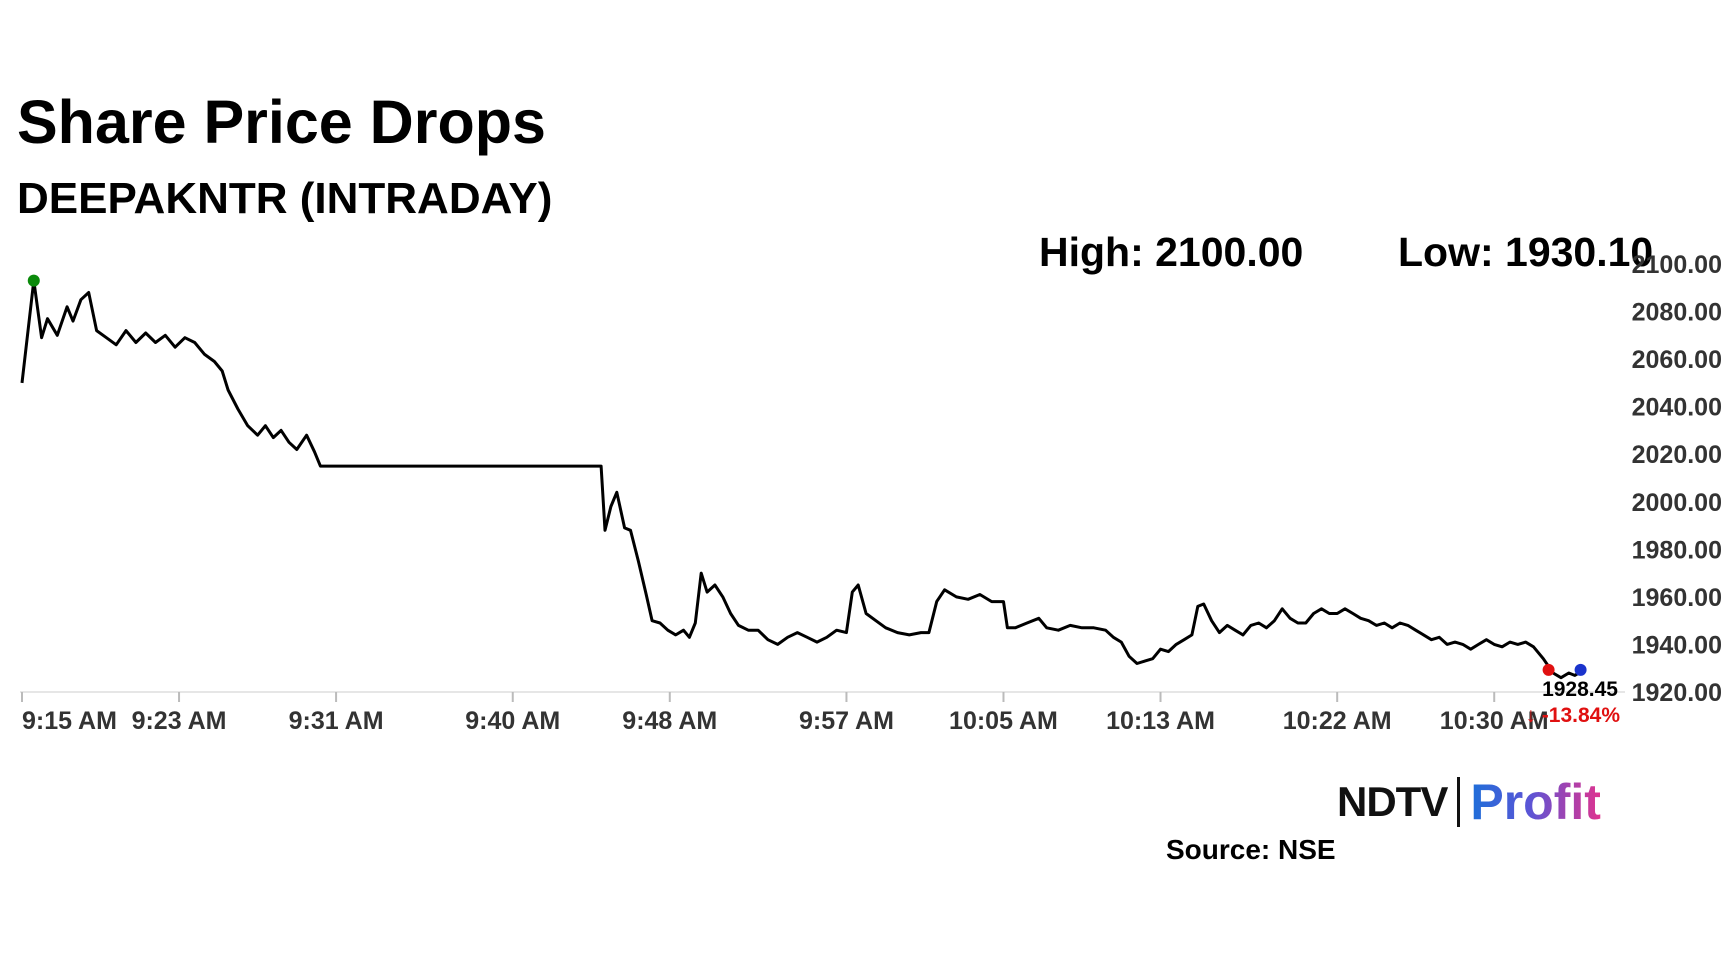 The height and width of the screenshot is (972, 1728). Describe the element at coordinates (1677, 693) in the screenshot. I see `y-tick-label: 1920.00` at that location.